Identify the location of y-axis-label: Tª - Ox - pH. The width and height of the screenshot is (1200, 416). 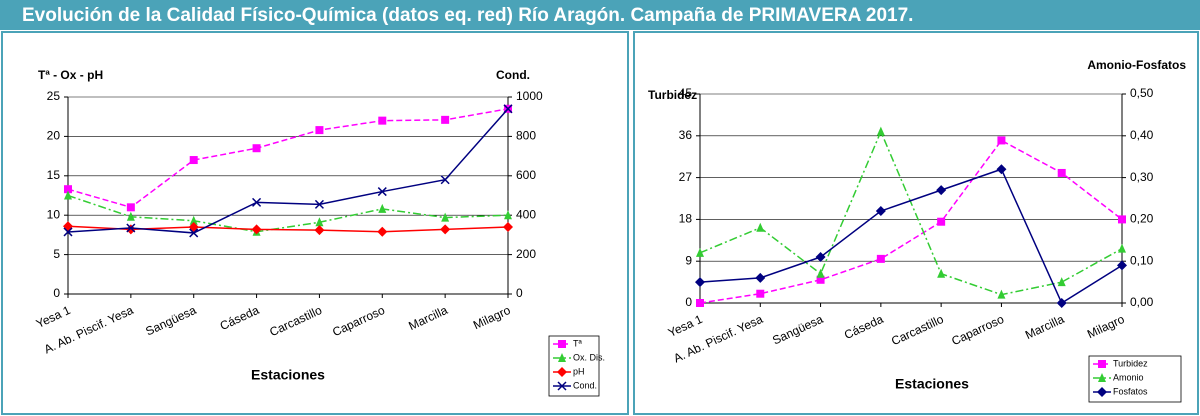
(70, 75).